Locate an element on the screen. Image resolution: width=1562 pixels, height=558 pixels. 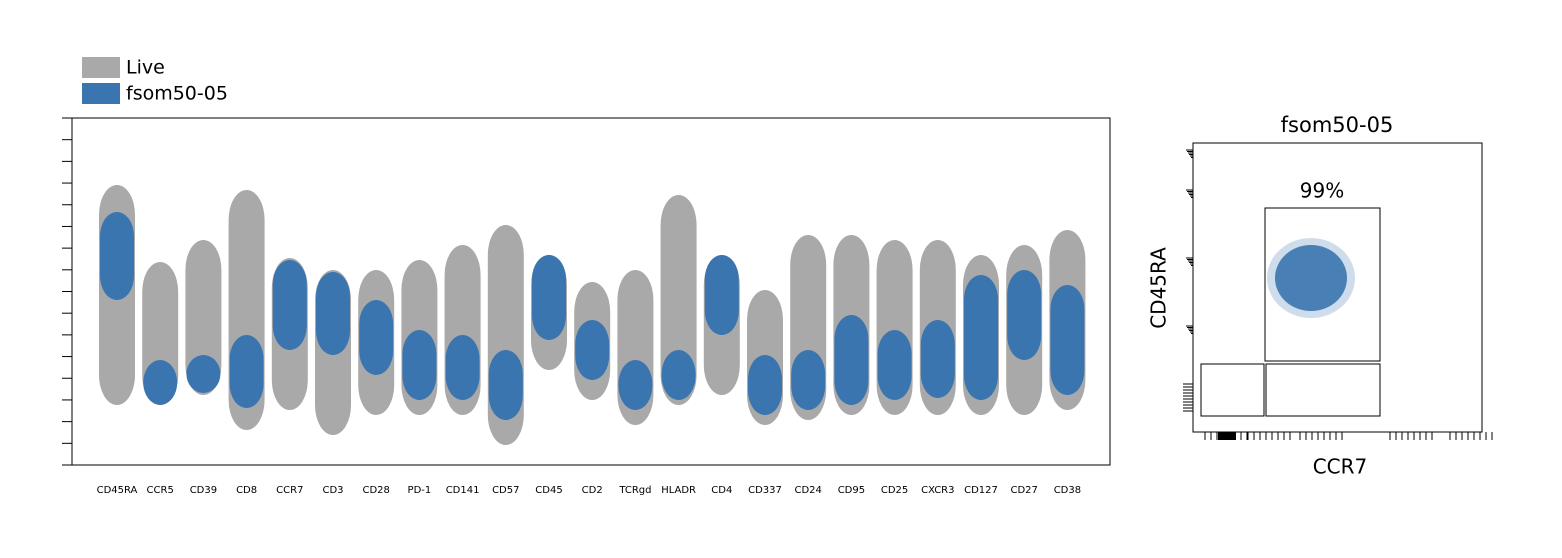
x-tick-label: CD8 is located at coordinates (246, 490).